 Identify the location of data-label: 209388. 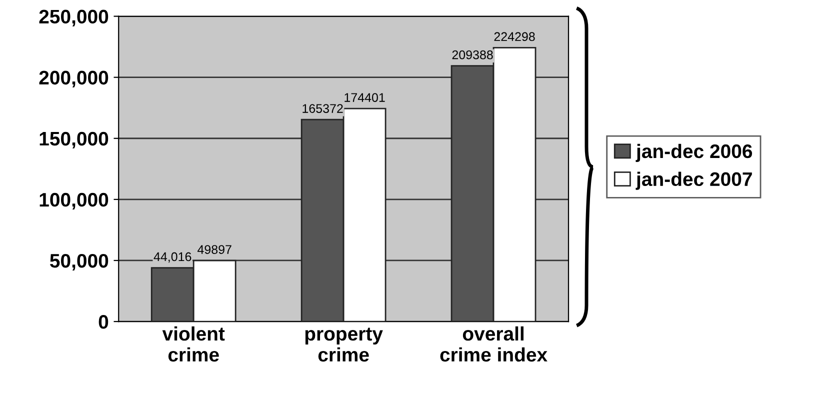
(472, 55).